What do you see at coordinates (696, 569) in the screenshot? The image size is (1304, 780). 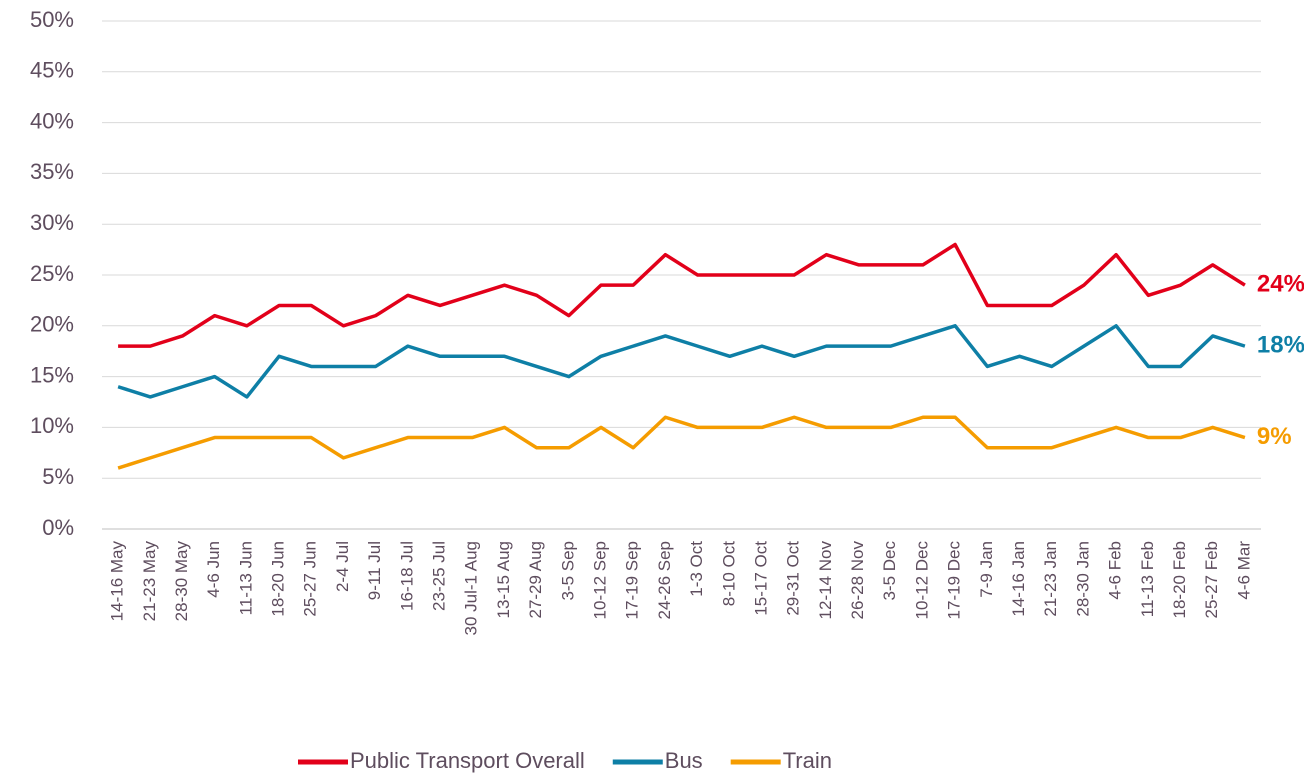 I see `x-tick-label: 1-3 Oct` at bounding box center [696, 569].